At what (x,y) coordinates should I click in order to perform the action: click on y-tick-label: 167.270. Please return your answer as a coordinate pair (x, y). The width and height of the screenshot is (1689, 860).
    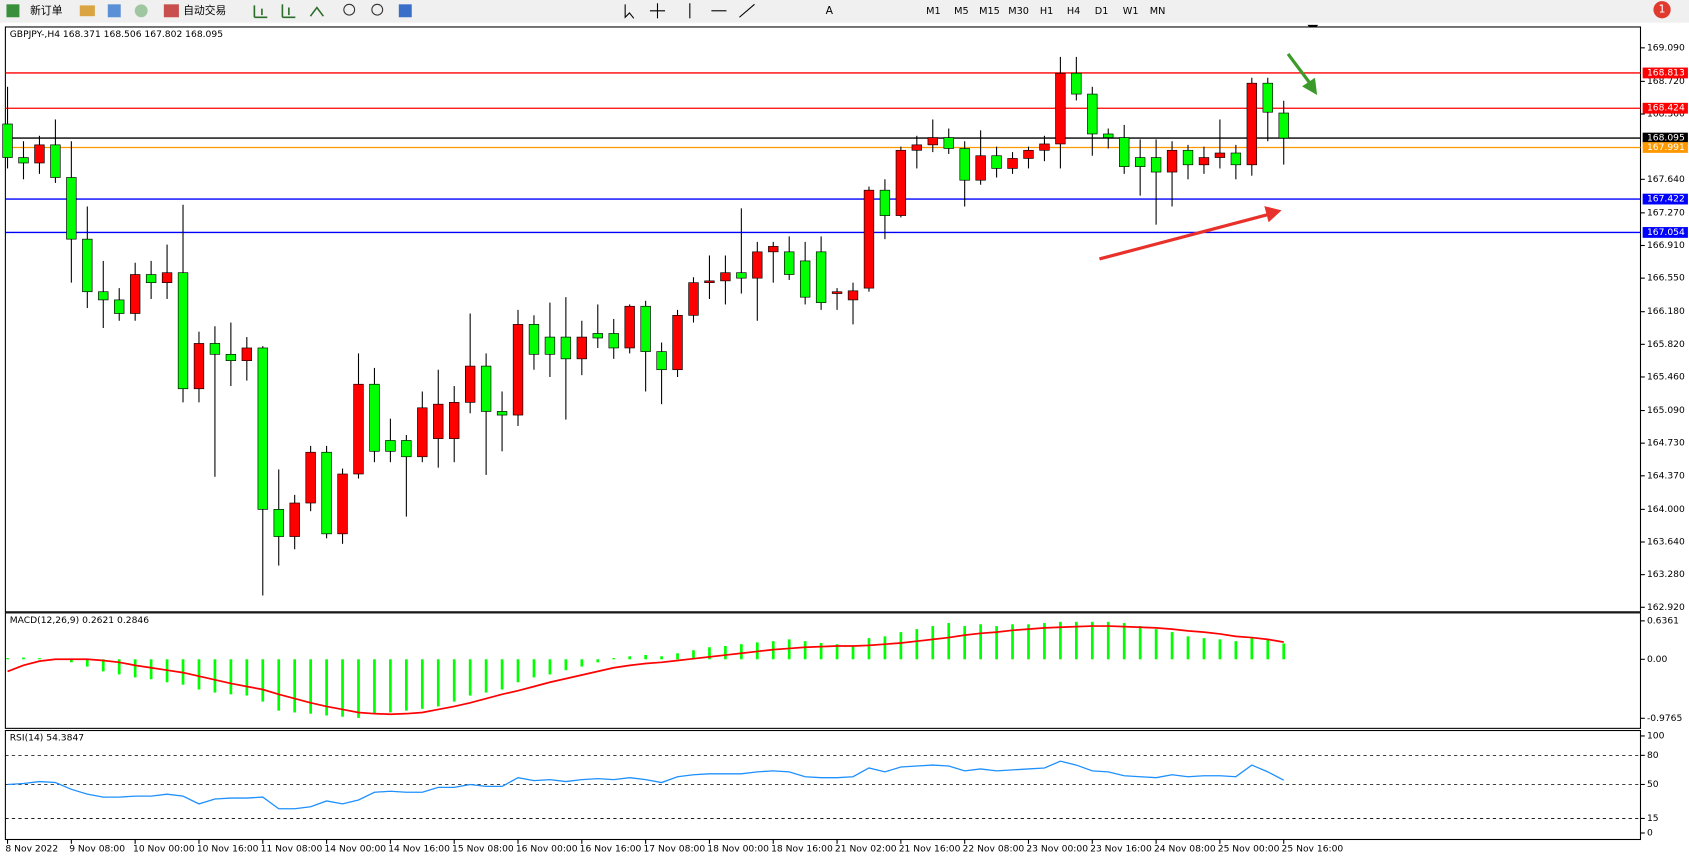
    Looking at the image, I should click on (1666, 212).